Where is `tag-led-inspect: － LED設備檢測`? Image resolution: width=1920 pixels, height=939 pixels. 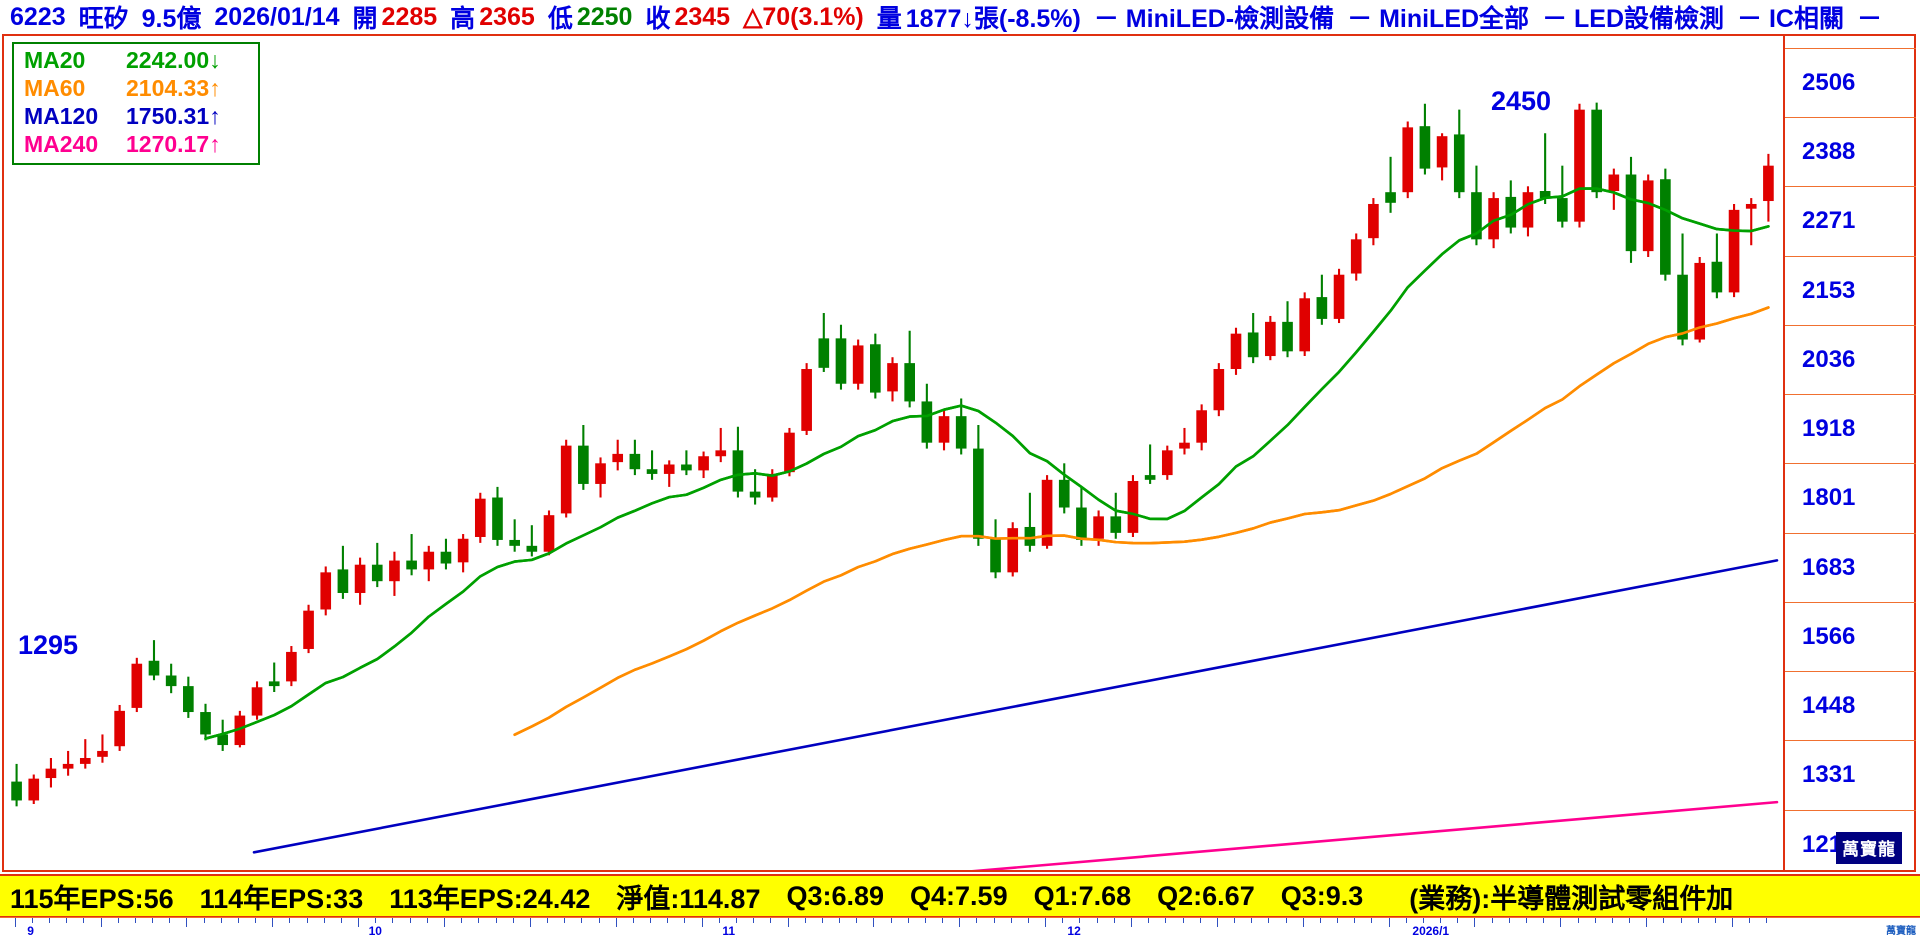 tag-led-inspect: － LED設備檢測 is located at coordinates (1633, 19).